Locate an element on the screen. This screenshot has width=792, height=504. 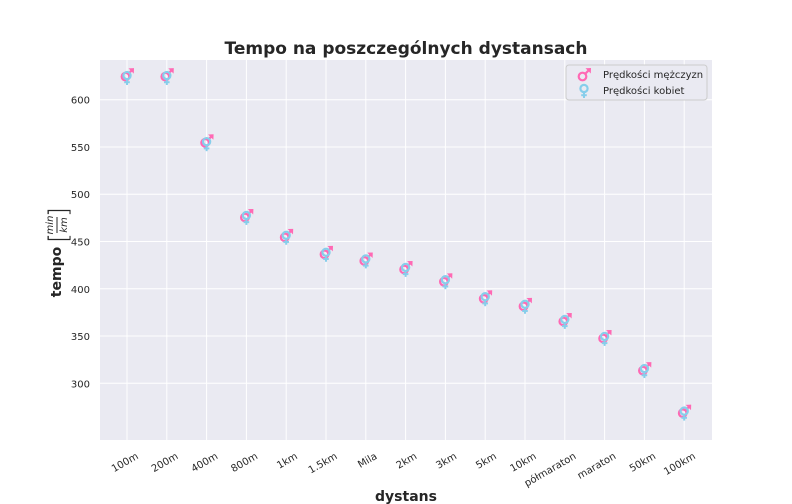
y-axis-bracket-right: ] is located at coordinates (59, 212).